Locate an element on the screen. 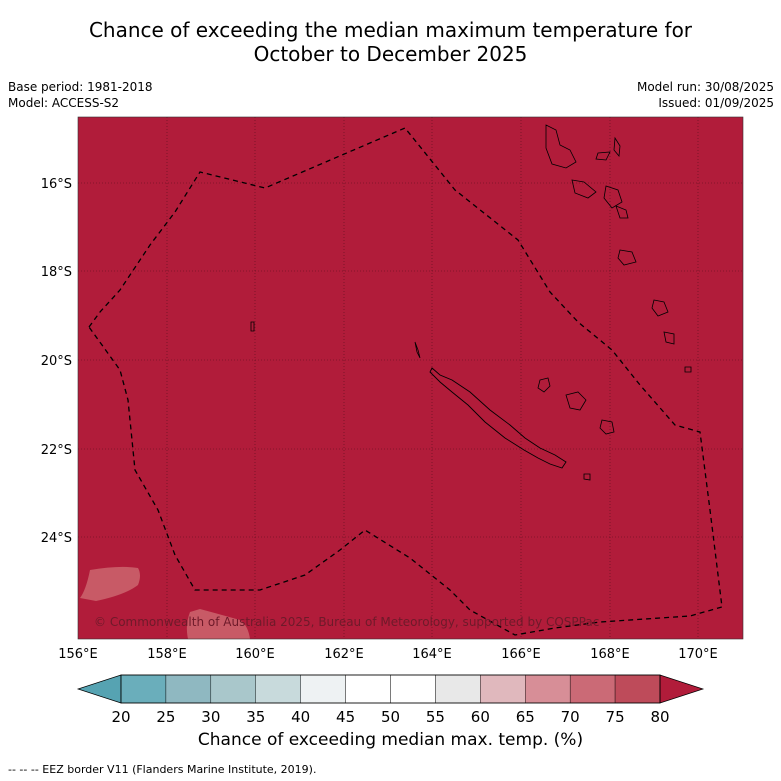 This screenshot has height=781, width=781. isle-of-pines is located at coordinates (587, 477).